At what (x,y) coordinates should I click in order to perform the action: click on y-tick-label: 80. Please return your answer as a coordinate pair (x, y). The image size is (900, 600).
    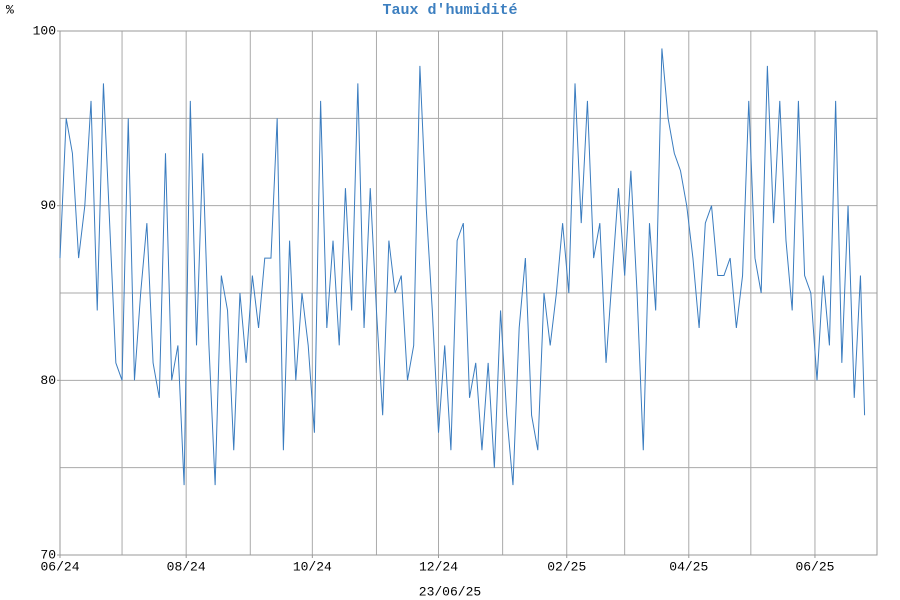
    Looking at the image, I should click on (48, 380).